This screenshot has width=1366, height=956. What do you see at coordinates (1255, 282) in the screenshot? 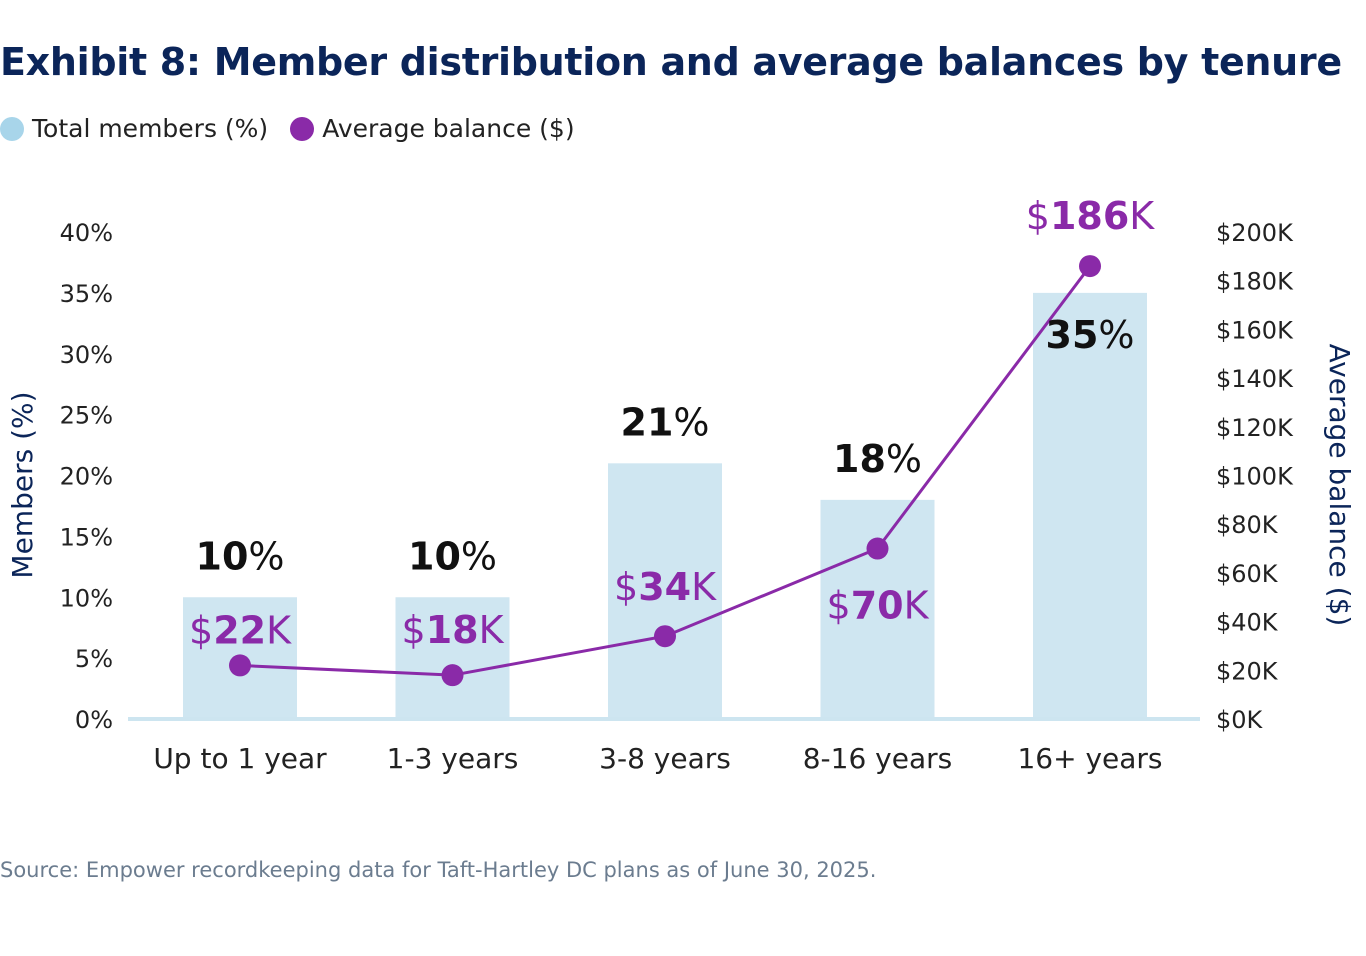
I see `y2-tick-label: $180K` at bounding box center [1255, 282].